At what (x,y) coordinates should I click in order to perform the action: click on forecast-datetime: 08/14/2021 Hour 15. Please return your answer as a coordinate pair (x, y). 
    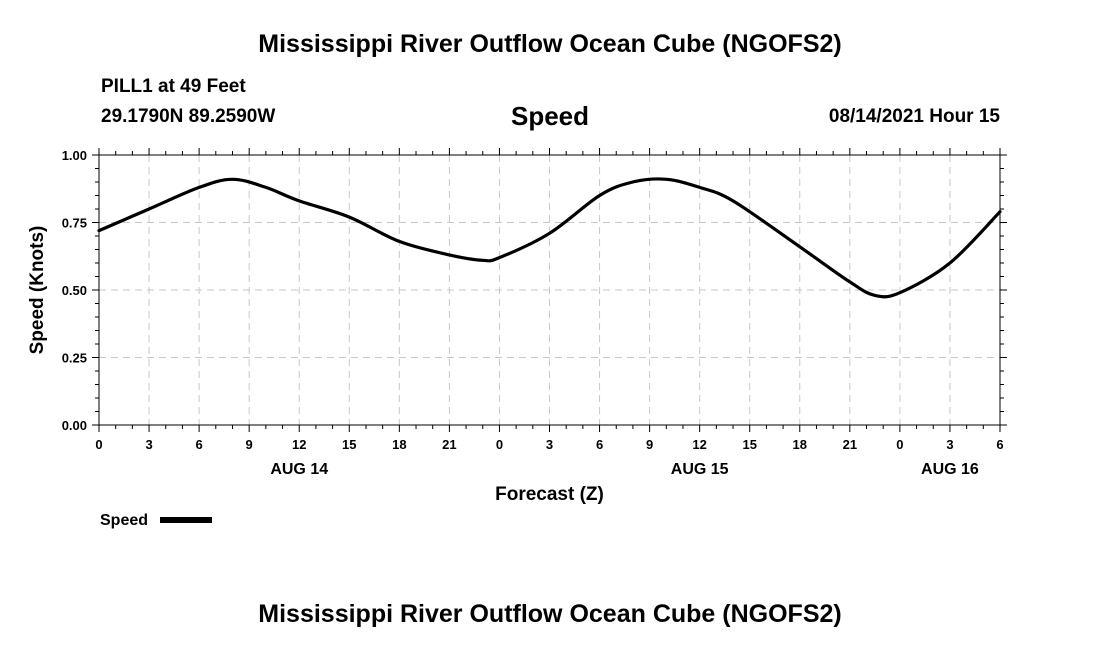
    Looking at the image, I should click on (914, 116).